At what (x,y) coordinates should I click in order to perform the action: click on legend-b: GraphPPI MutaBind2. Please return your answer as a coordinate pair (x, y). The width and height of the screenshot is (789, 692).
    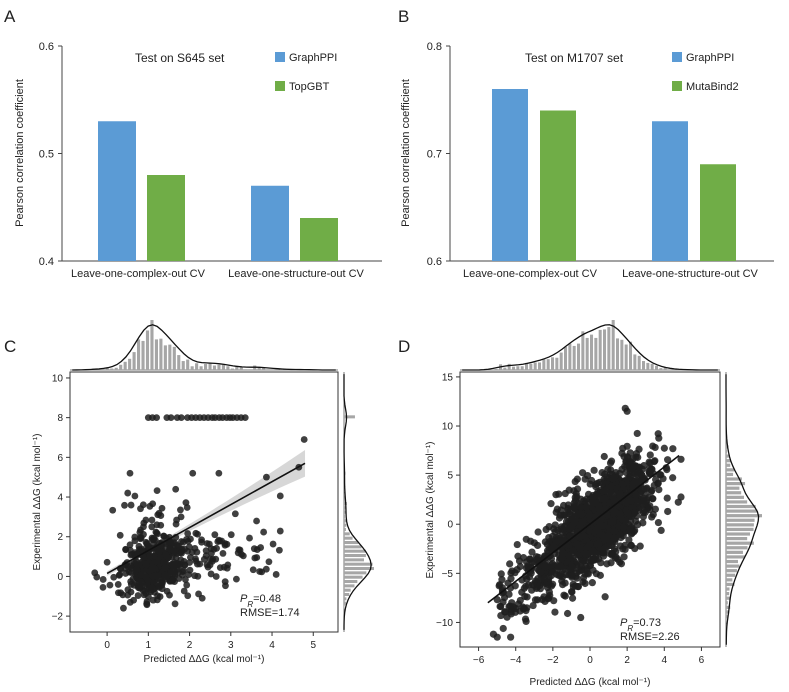
    Looking at the image, I should click on (705, 72).